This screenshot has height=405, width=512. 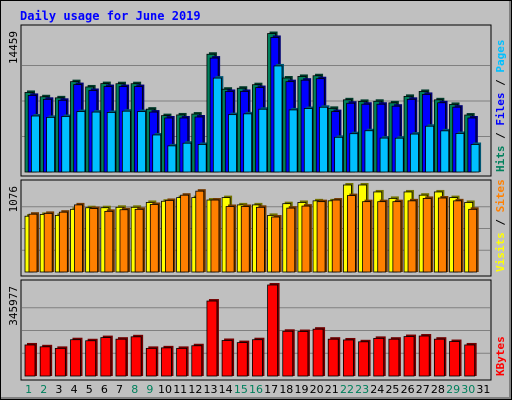 What do you see at coordinates (256, 389) in the screenshot?
I see `x-tick-label-day-16: 16` at bounding box center [256, 389].